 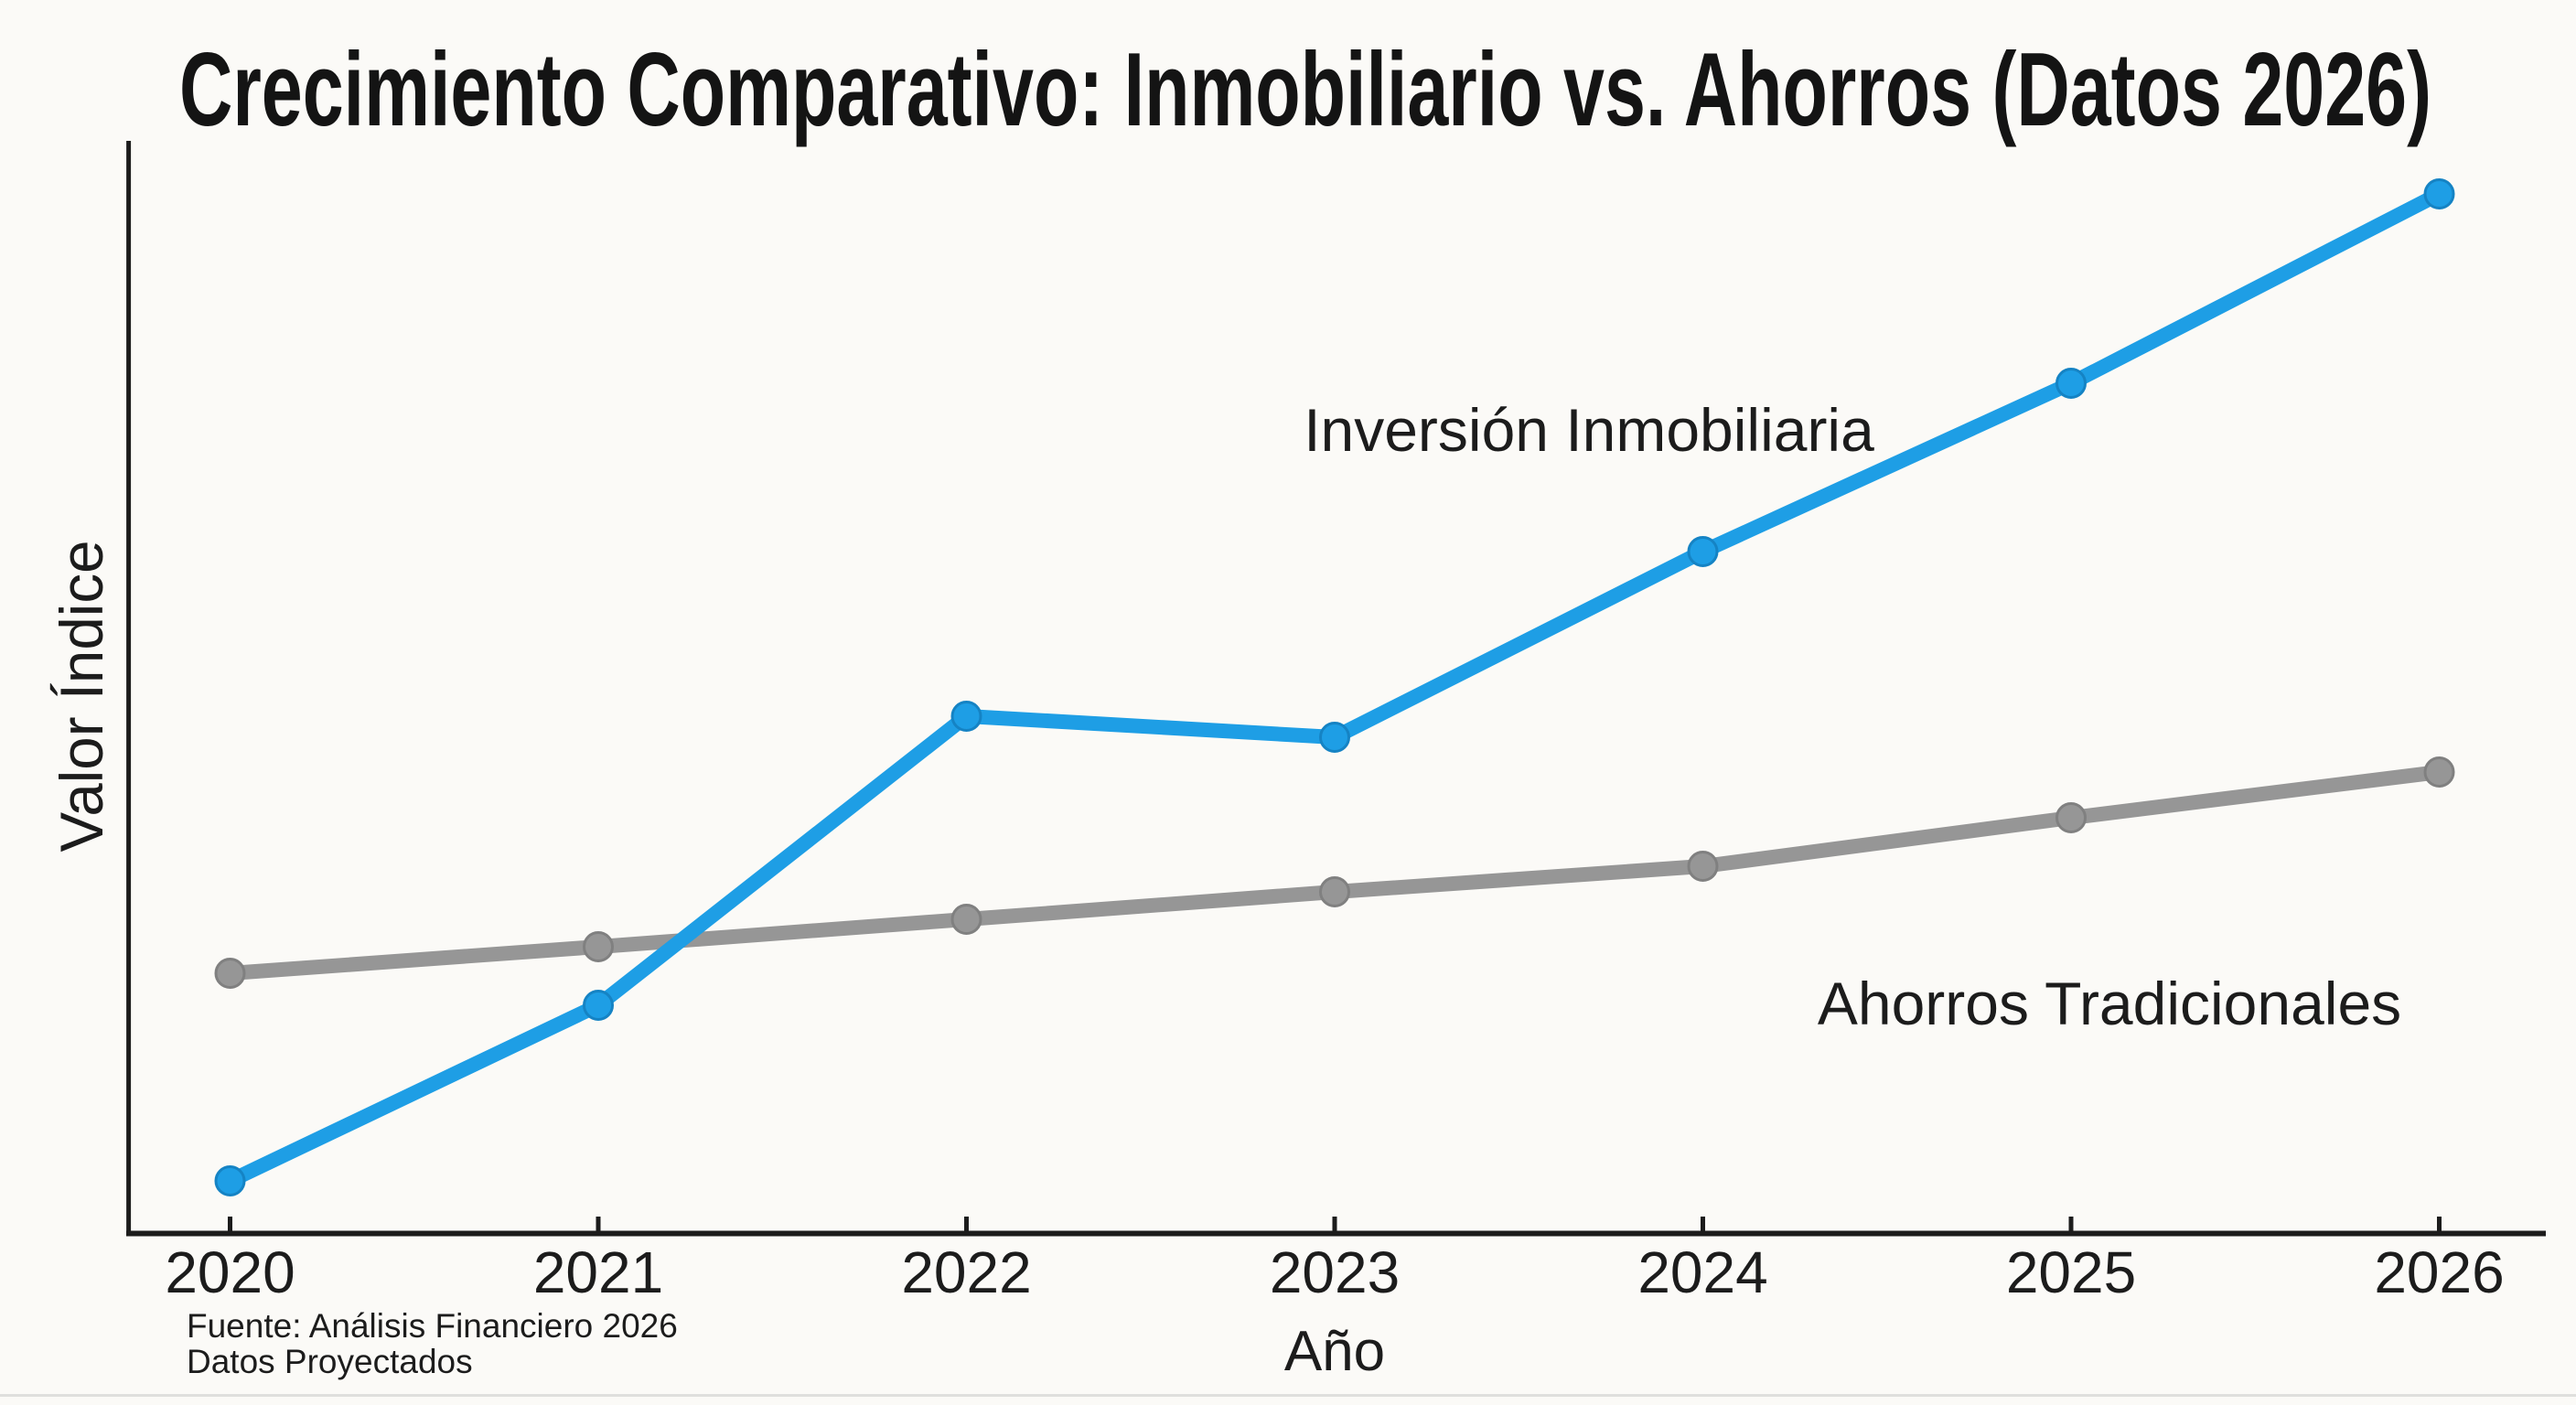 What do you see at coordinates (2110, 1003) in the screenshot?
I see `svg-text: Ahorros Tradicionales` at bounding box center [2110, 1003].